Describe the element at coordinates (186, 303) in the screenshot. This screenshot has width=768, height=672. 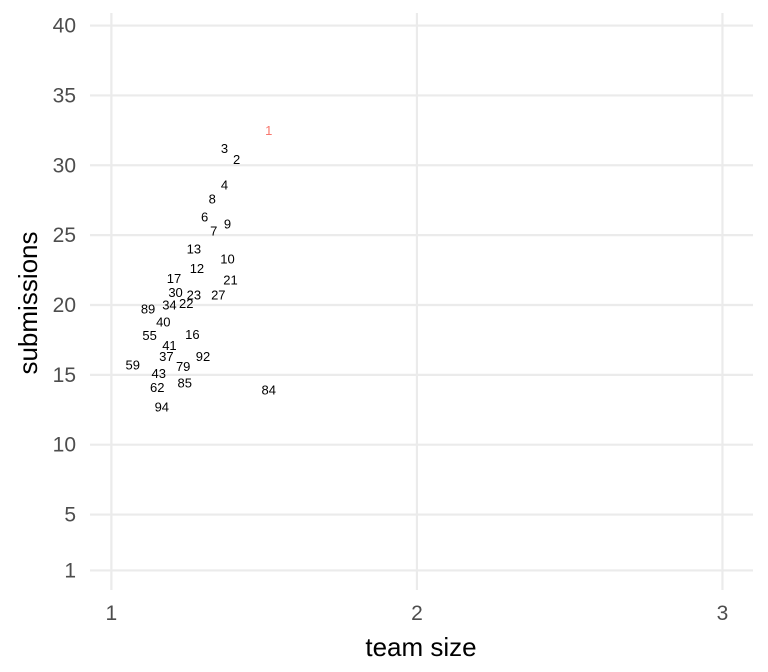
I see `point-label-22: 22` at that location.